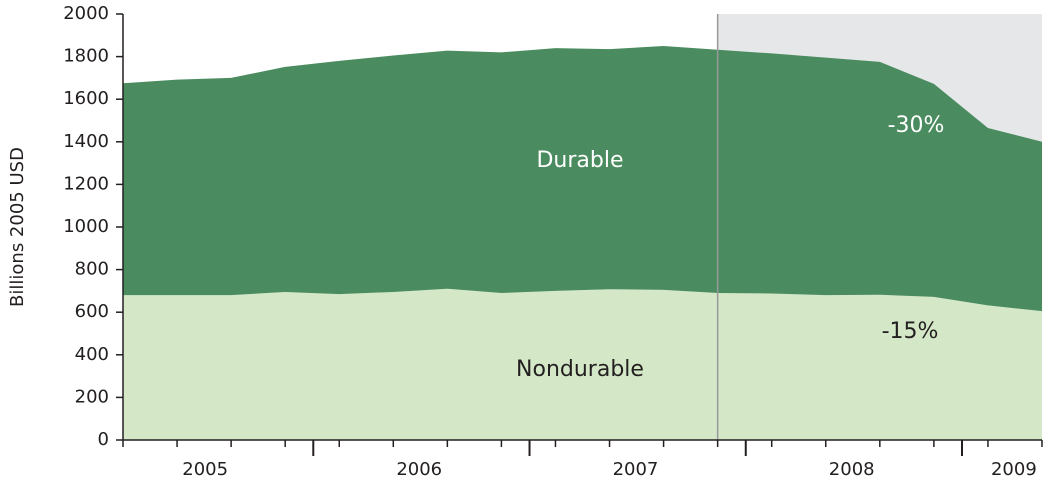 This screenshot has height=488, width=1050. Describe the element at coordinates (910, 331) in the screenshot. I see `annotation: -15%` at that location.